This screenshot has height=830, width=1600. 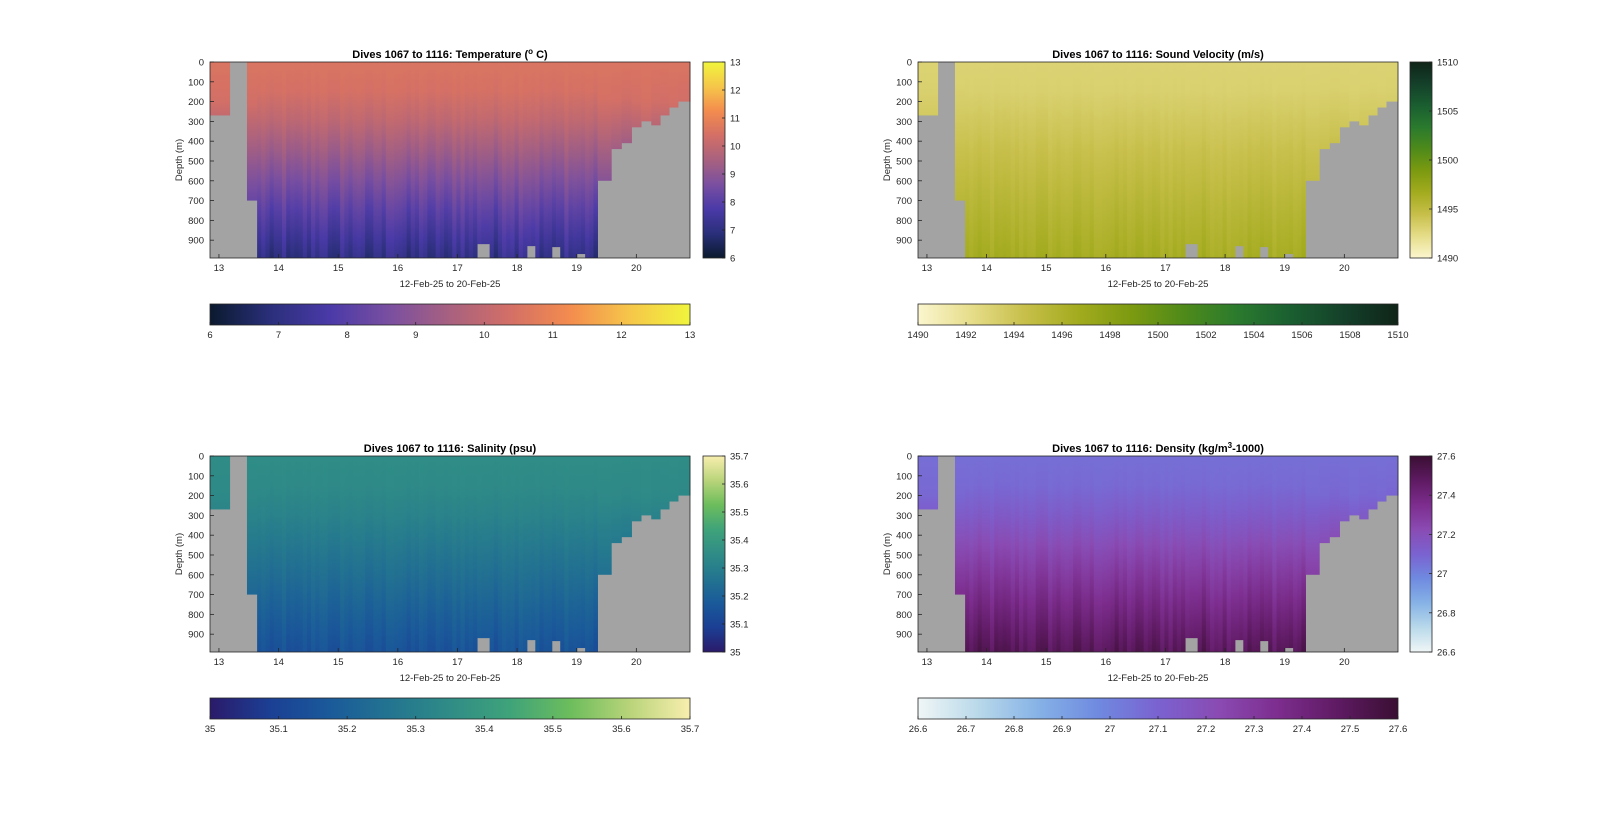 I want to click on vertical-colorbar: 26.6 26.8 27 27.2 27.4 27.6, so click(x=1432, y=555).